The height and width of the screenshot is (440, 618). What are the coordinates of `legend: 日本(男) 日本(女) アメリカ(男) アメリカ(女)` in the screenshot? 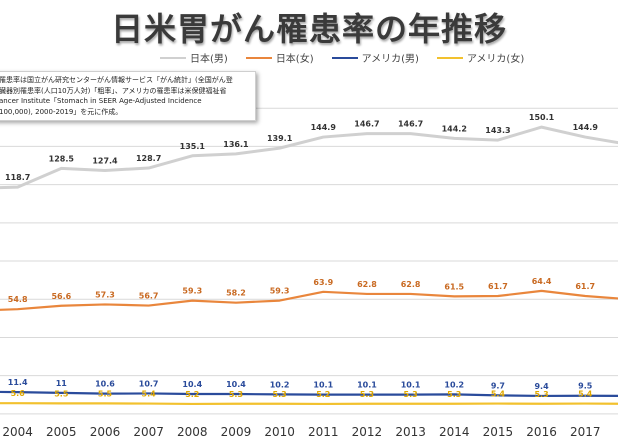 It's located at (342, 57).